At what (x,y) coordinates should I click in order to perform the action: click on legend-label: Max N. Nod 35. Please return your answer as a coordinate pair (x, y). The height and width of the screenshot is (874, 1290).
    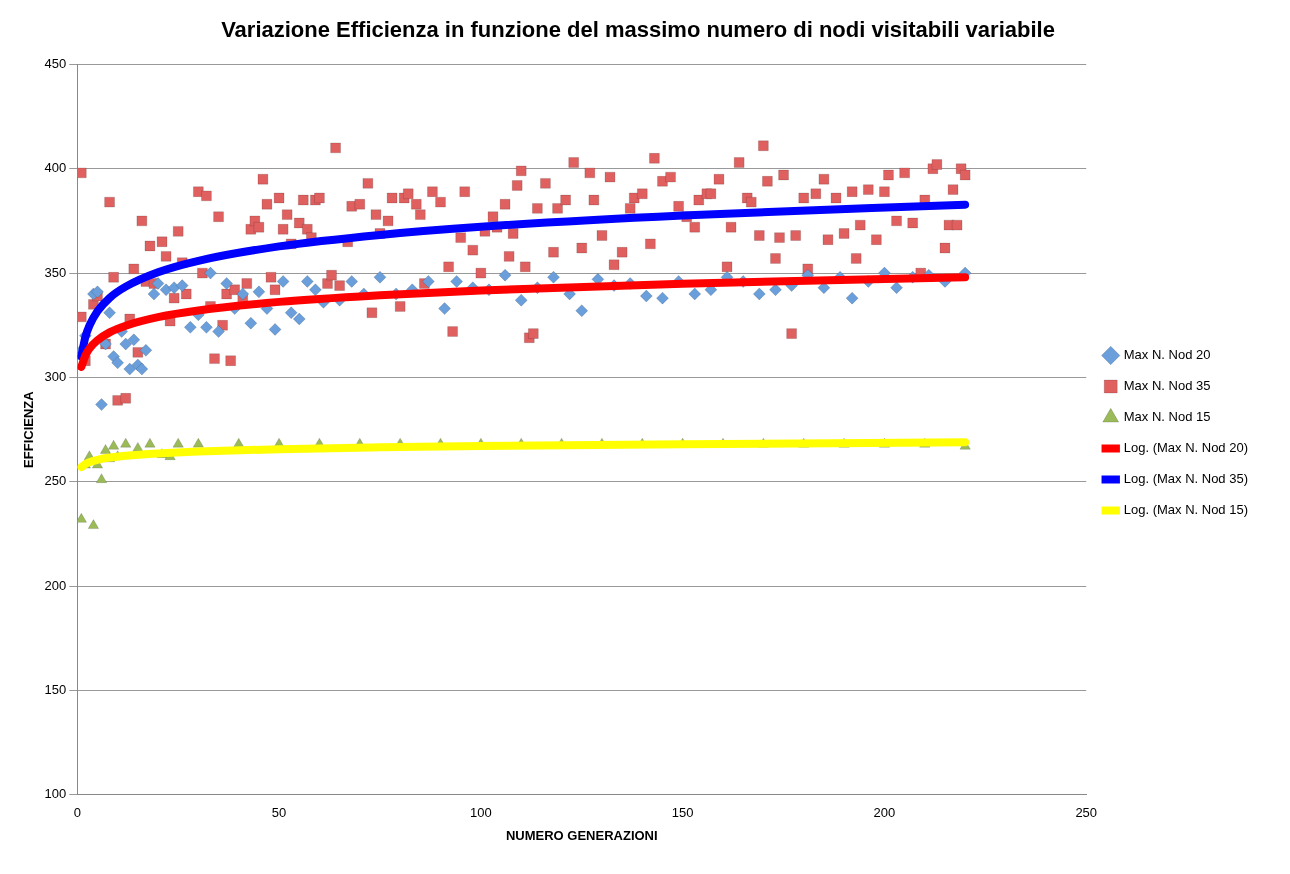
    Looking at the image, I should click on (1167, 386).